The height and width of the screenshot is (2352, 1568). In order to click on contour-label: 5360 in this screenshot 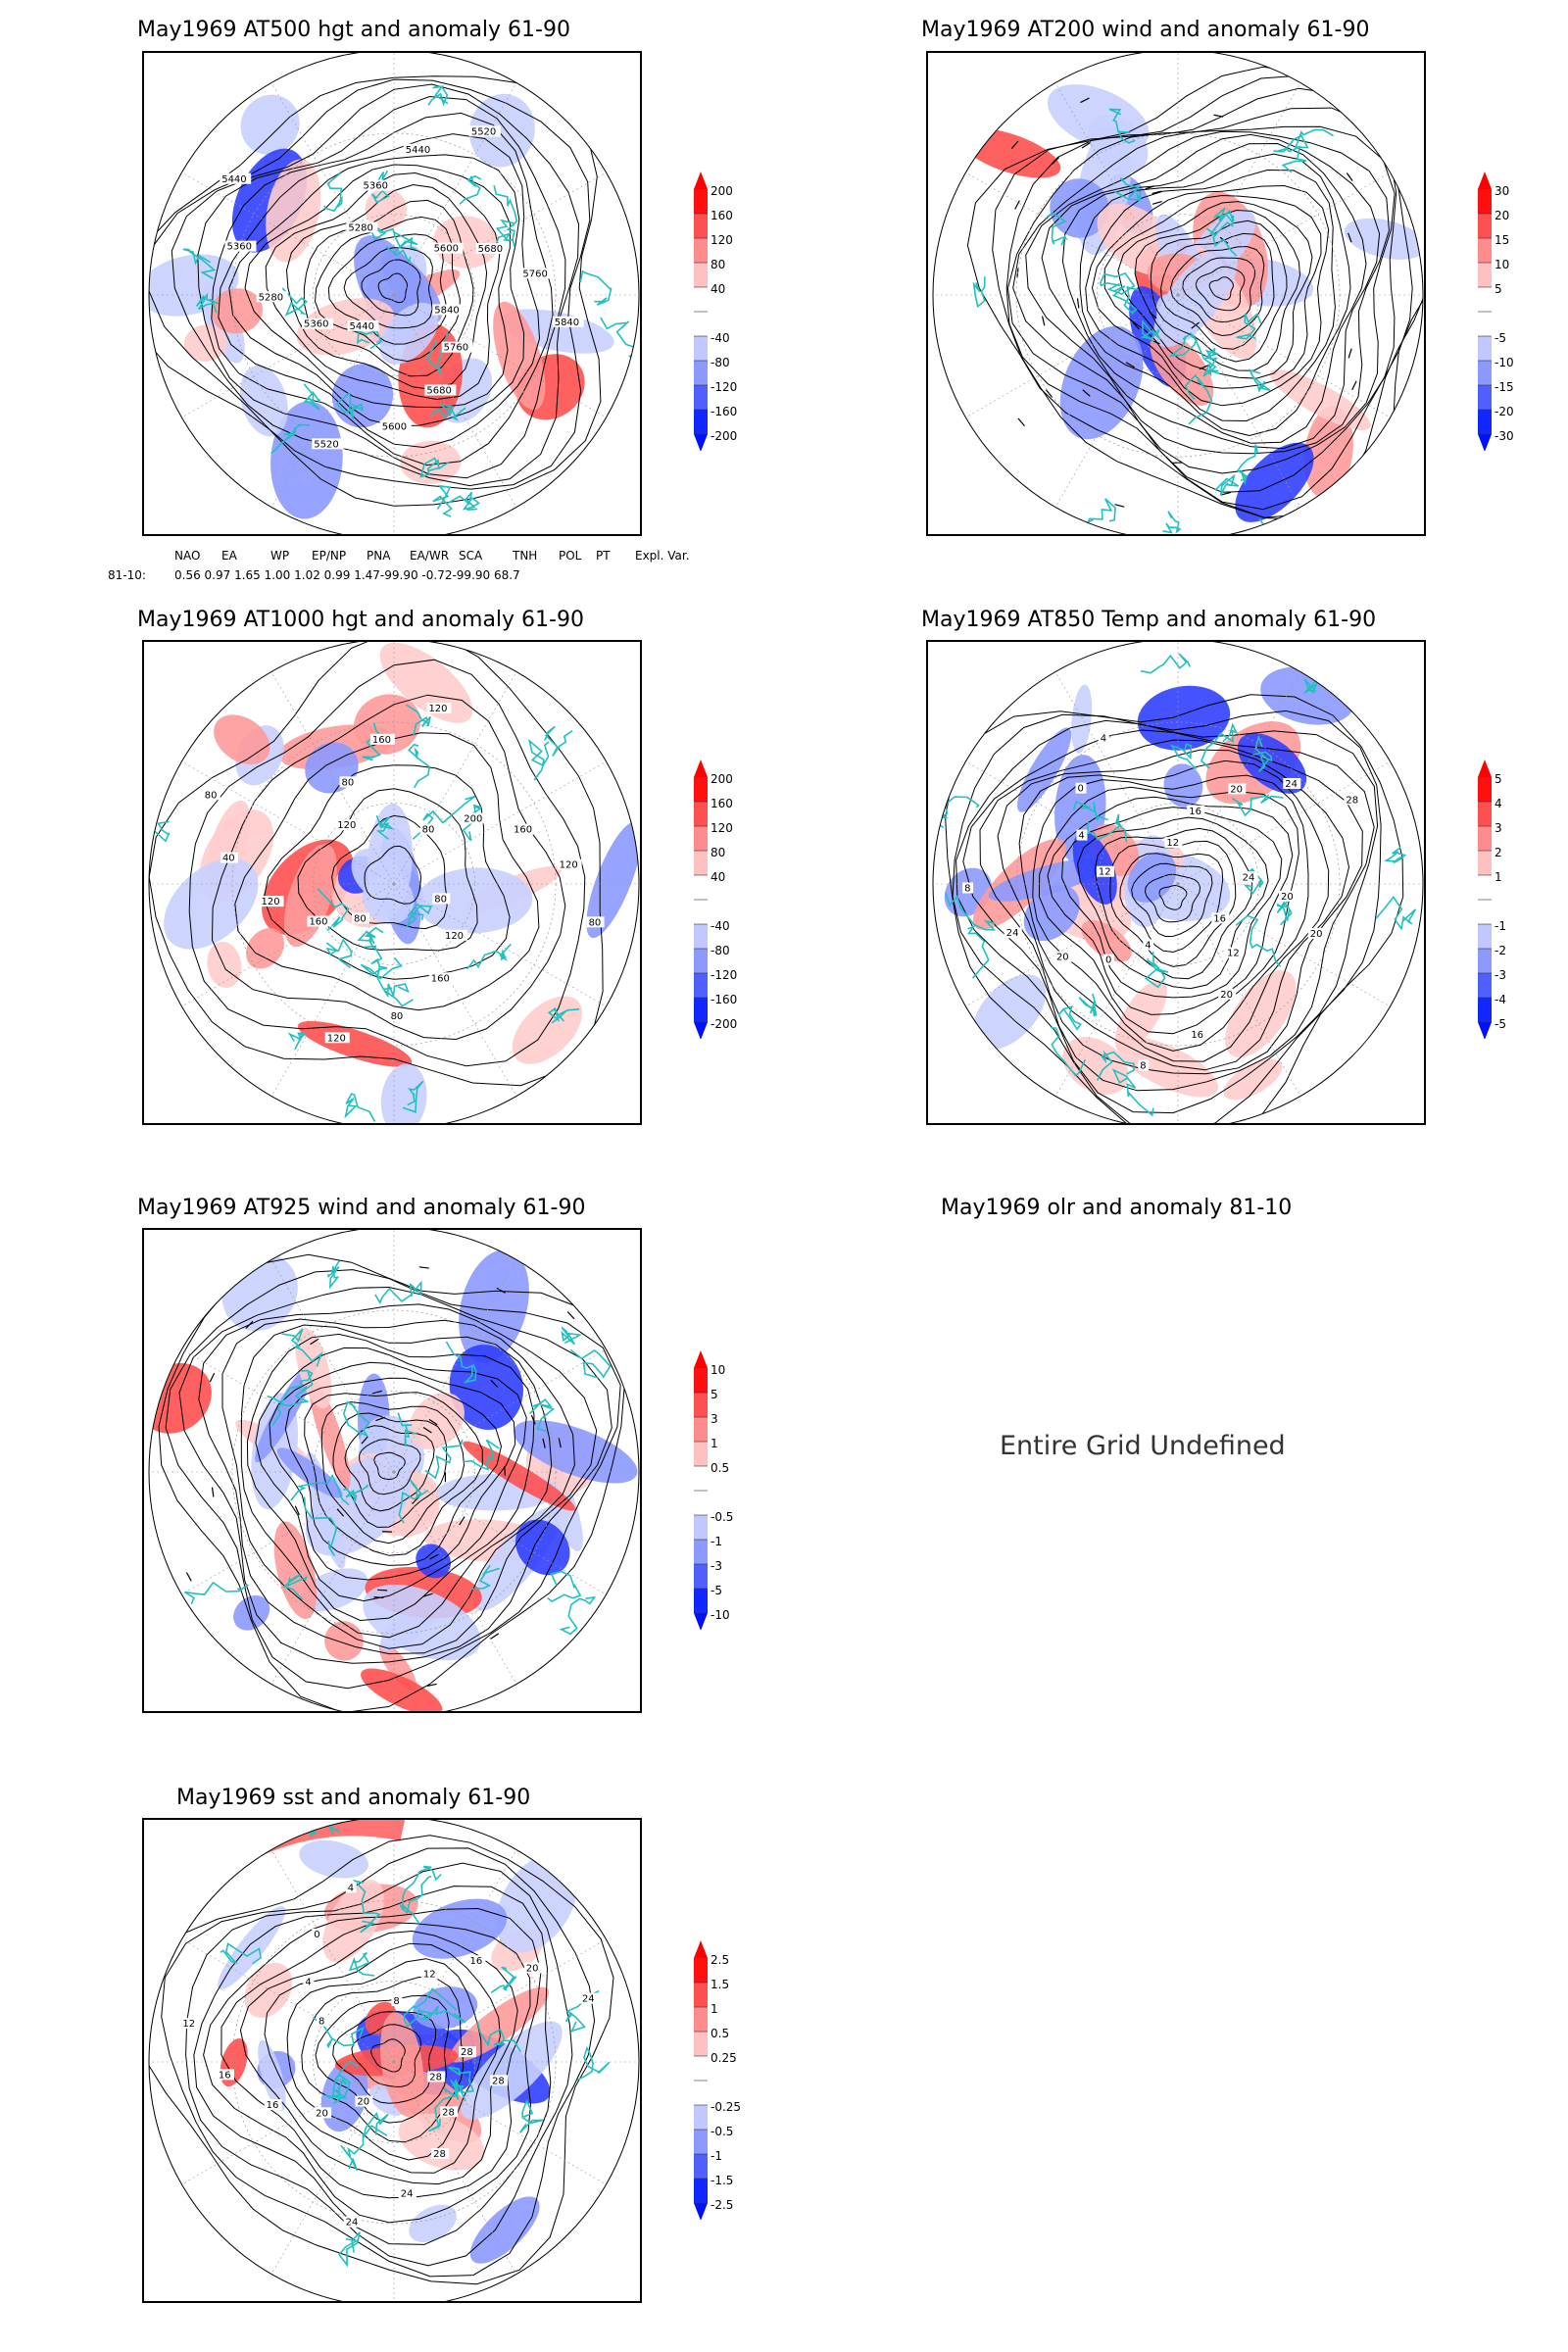, I will do `click(239, 247)`.